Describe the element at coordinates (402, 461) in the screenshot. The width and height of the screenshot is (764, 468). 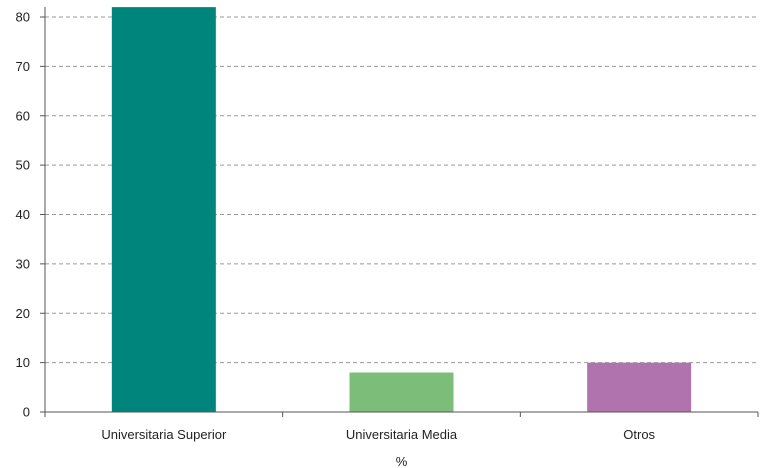
I see `x-axis-title: %` at that location.